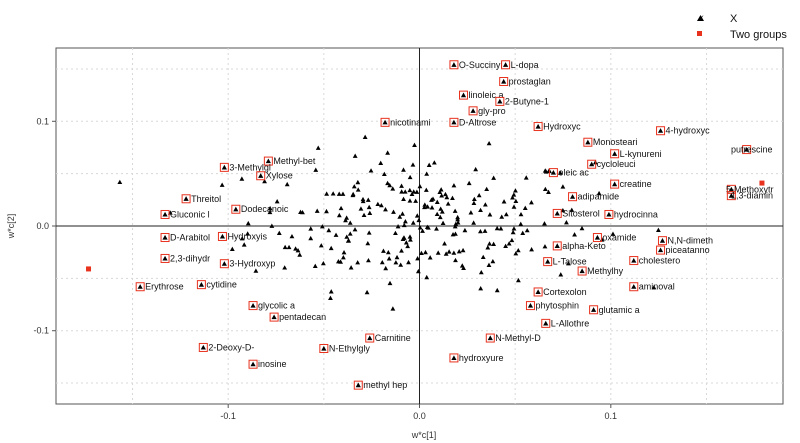 Image resolution: width=800 pixels, height=443 pixels. What do you see at coordinates (260, 209) in the screenshot?
I see `data-point-24: Dodecanoic` at bounding box center [260, 209].